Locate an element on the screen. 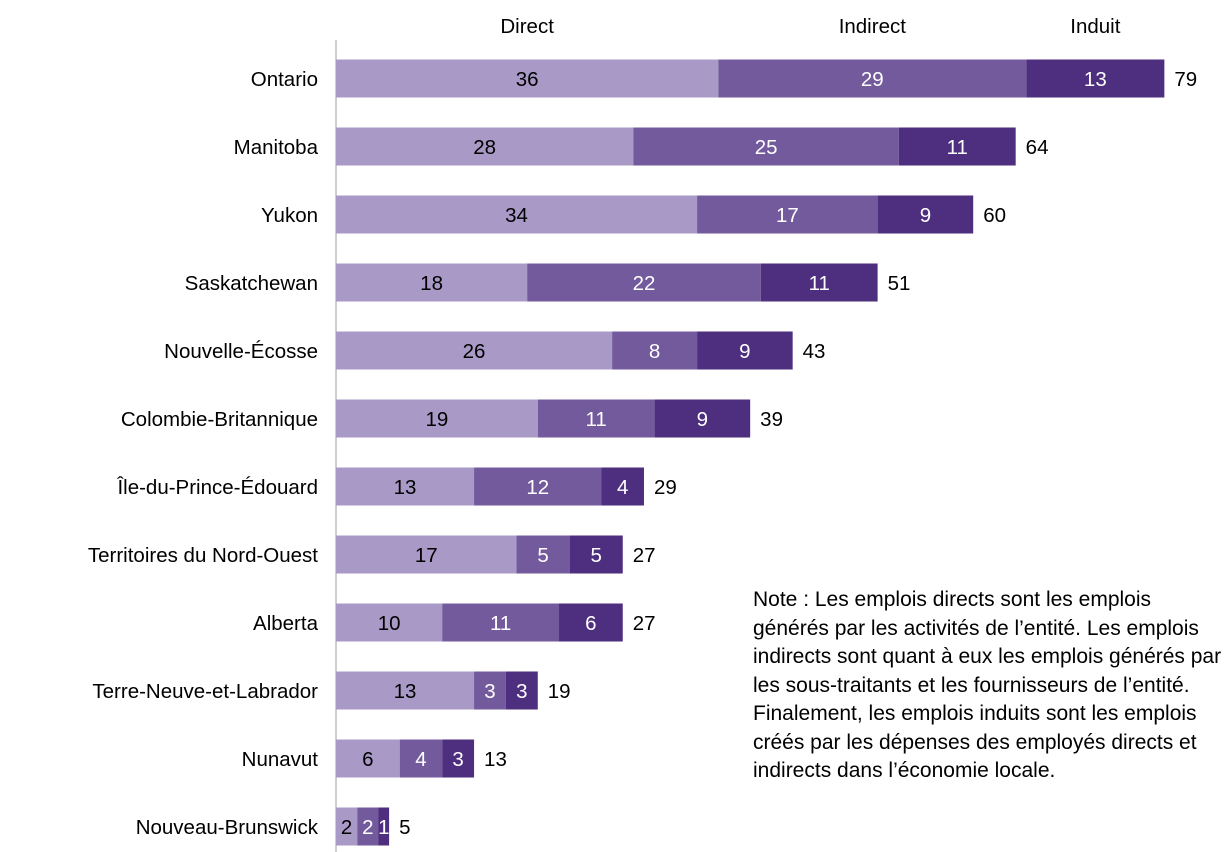 Image resolution: width=1232 pixels, height=852 pixels. segment-label-indirect: 17 is located at coordinates (787, 215).